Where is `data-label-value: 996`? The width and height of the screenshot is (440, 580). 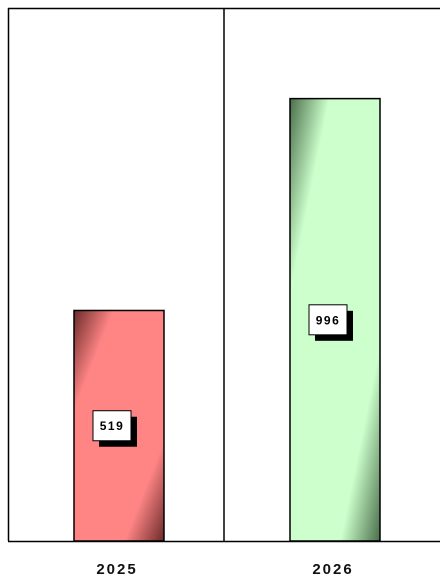 data-label-value: 996 is located at coordinates (328, 320).